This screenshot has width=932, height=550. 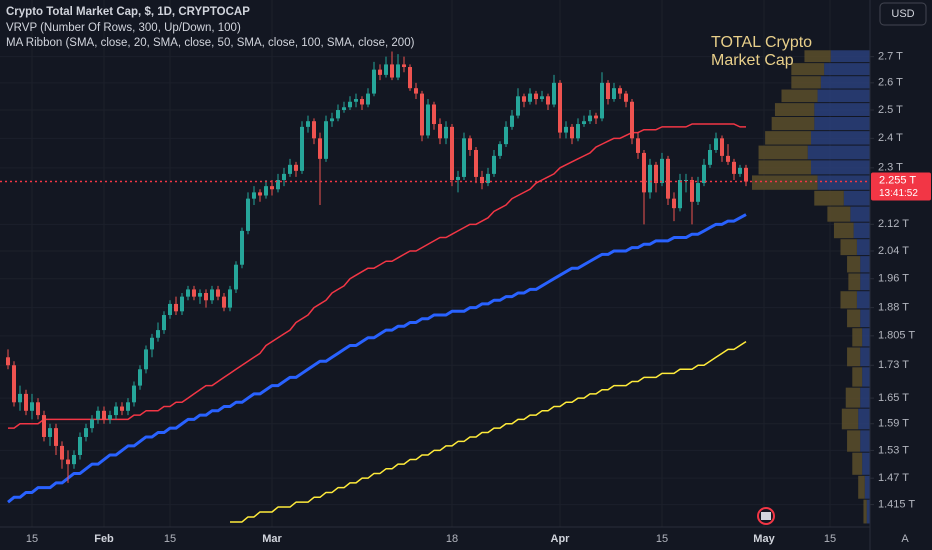 What do you see at coordinates (893, 251) in the screenshot?
I see `y-tick-label: 2.04 T` at bounding box center [893, 251].